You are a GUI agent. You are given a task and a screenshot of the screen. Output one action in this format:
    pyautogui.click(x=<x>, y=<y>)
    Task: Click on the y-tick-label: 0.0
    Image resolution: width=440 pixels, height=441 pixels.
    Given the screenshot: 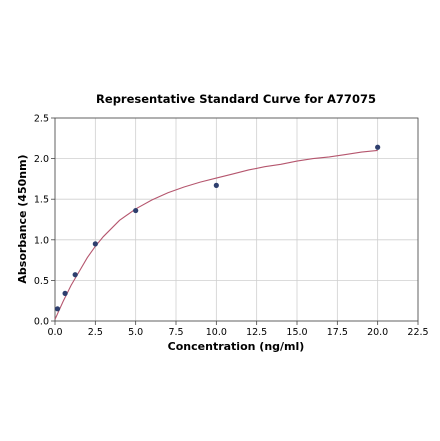 What is the action you would take?
    pyautogui.click(x=41, y=322)
    